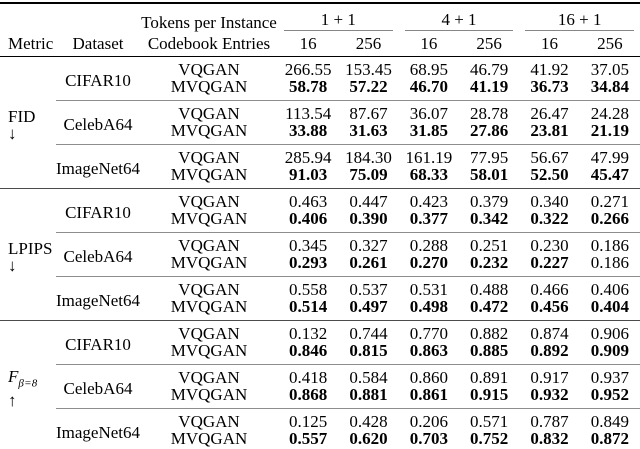 Image resolution: width=640 pixels, height=449 pixels. What do you see at coordinates (428, 218) in the screenshot?
I see `value-cell: 0.377` at bounding box center [428, 218].